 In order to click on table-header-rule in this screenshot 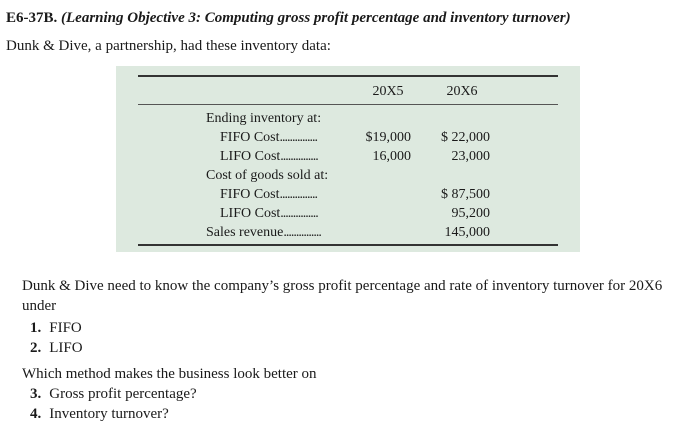, I will do `click(348, 104)`.